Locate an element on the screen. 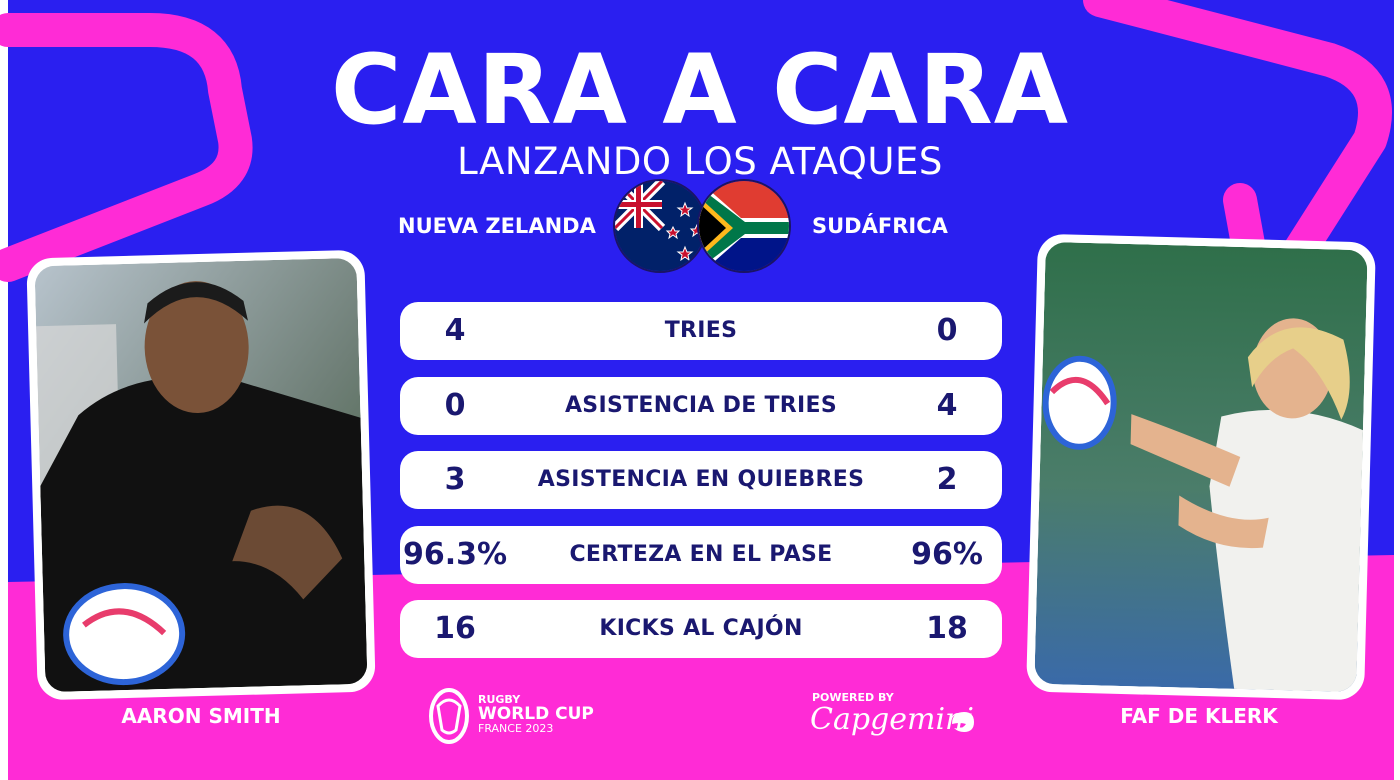 The height and width of the screenshot is (780, 1400). stat-value-left: 16 is located at coordinates (455, 628).